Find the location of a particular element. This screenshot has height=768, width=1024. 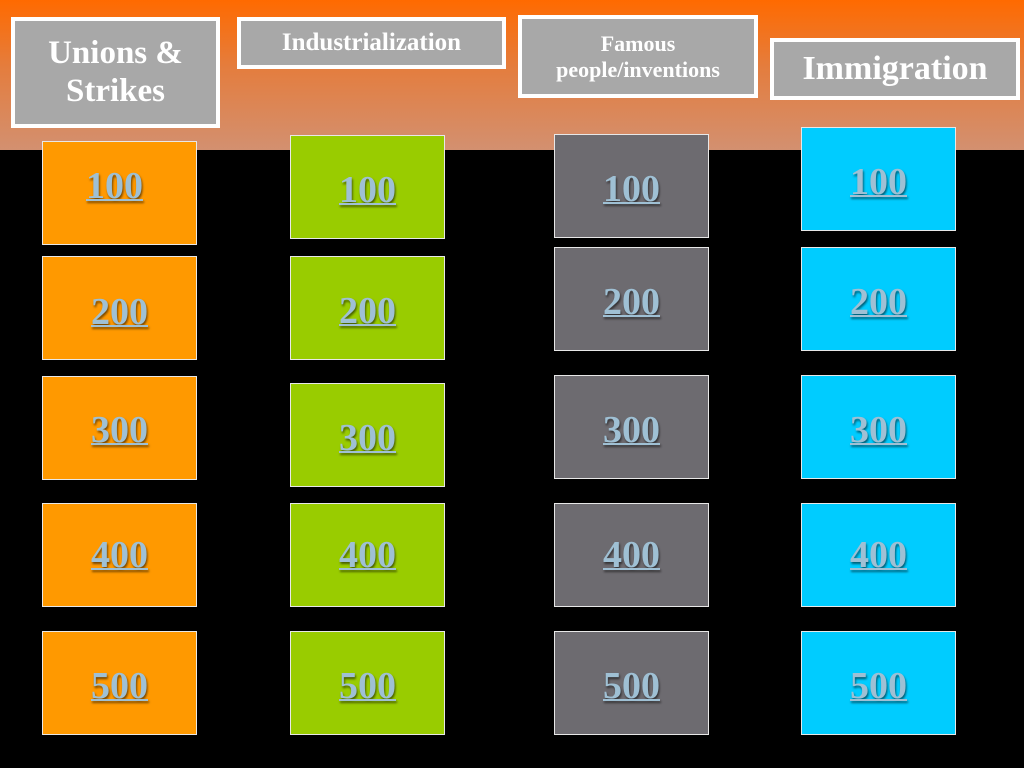

tile-famous-200: 200 is located at coordinates (631, 299).